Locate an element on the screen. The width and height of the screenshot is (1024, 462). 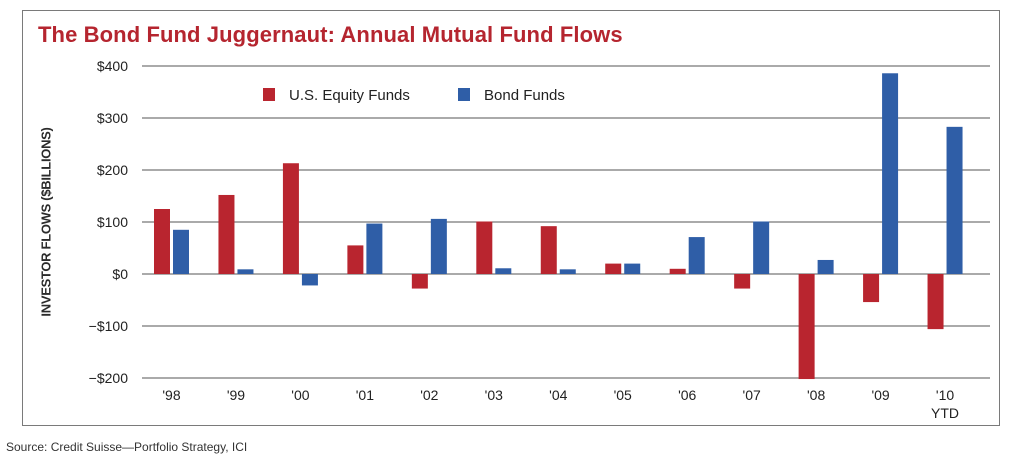
x-tick-label: '08 is located at coordinates (816, 395).